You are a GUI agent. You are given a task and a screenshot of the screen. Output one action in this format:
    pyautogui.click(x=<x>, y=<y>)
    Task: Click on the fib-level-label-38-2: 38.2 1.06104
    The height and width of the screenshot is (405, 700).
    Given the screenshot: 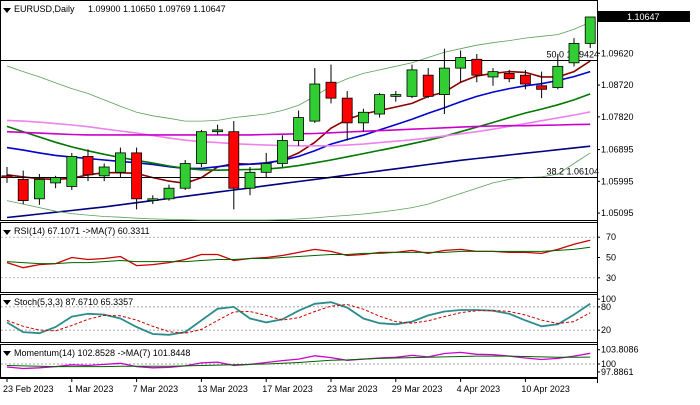 What is the action you would take?
    pyautogui.click(x=572, y=172)
    